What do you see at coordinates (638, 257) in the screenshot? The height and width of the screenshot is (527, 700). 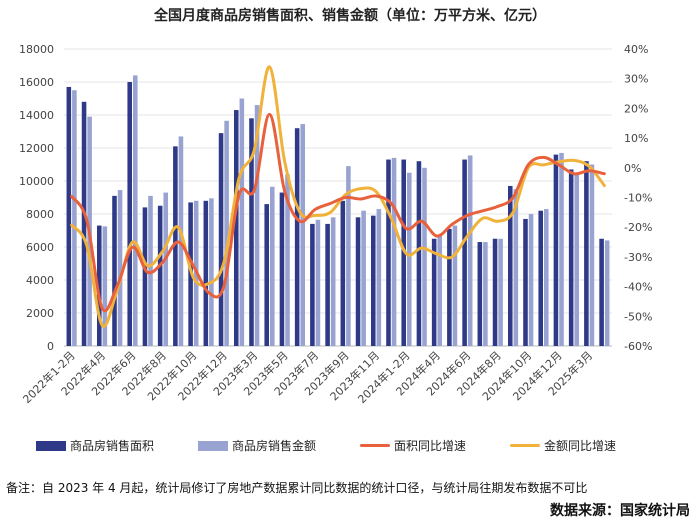 I see `right-axis-tick-label: -30%` at bounding box center [638, 257].